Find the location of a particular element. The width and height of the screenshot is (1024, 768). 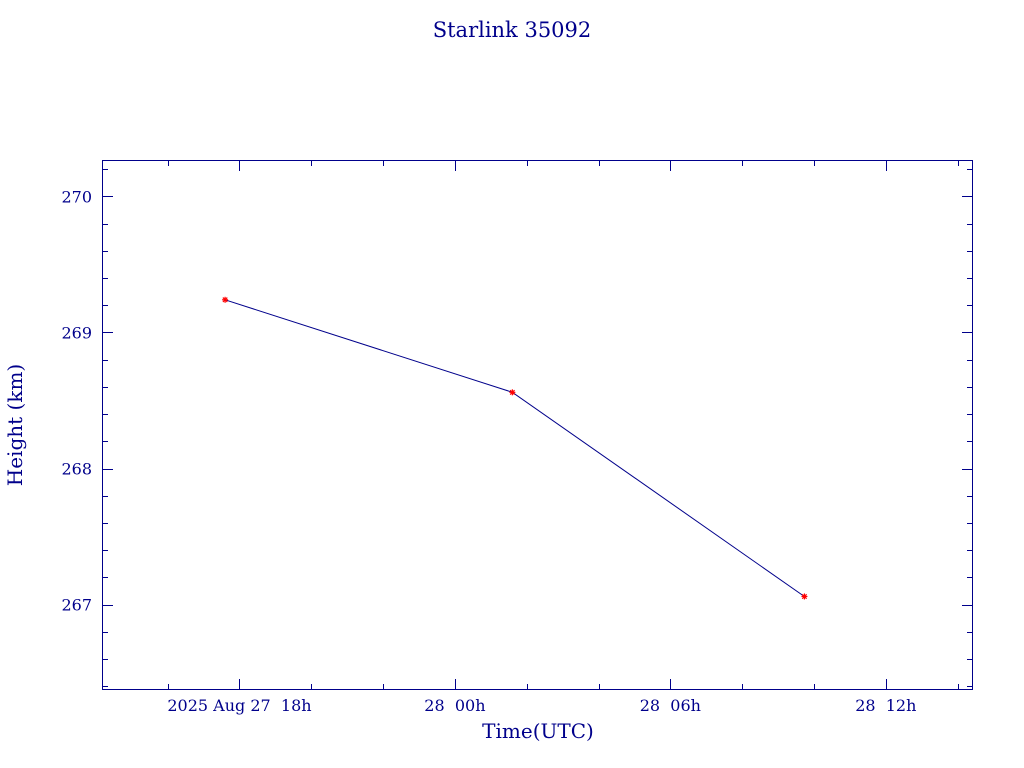

x-axis-label: Time(UTC) is located at coordinates (538, 731).